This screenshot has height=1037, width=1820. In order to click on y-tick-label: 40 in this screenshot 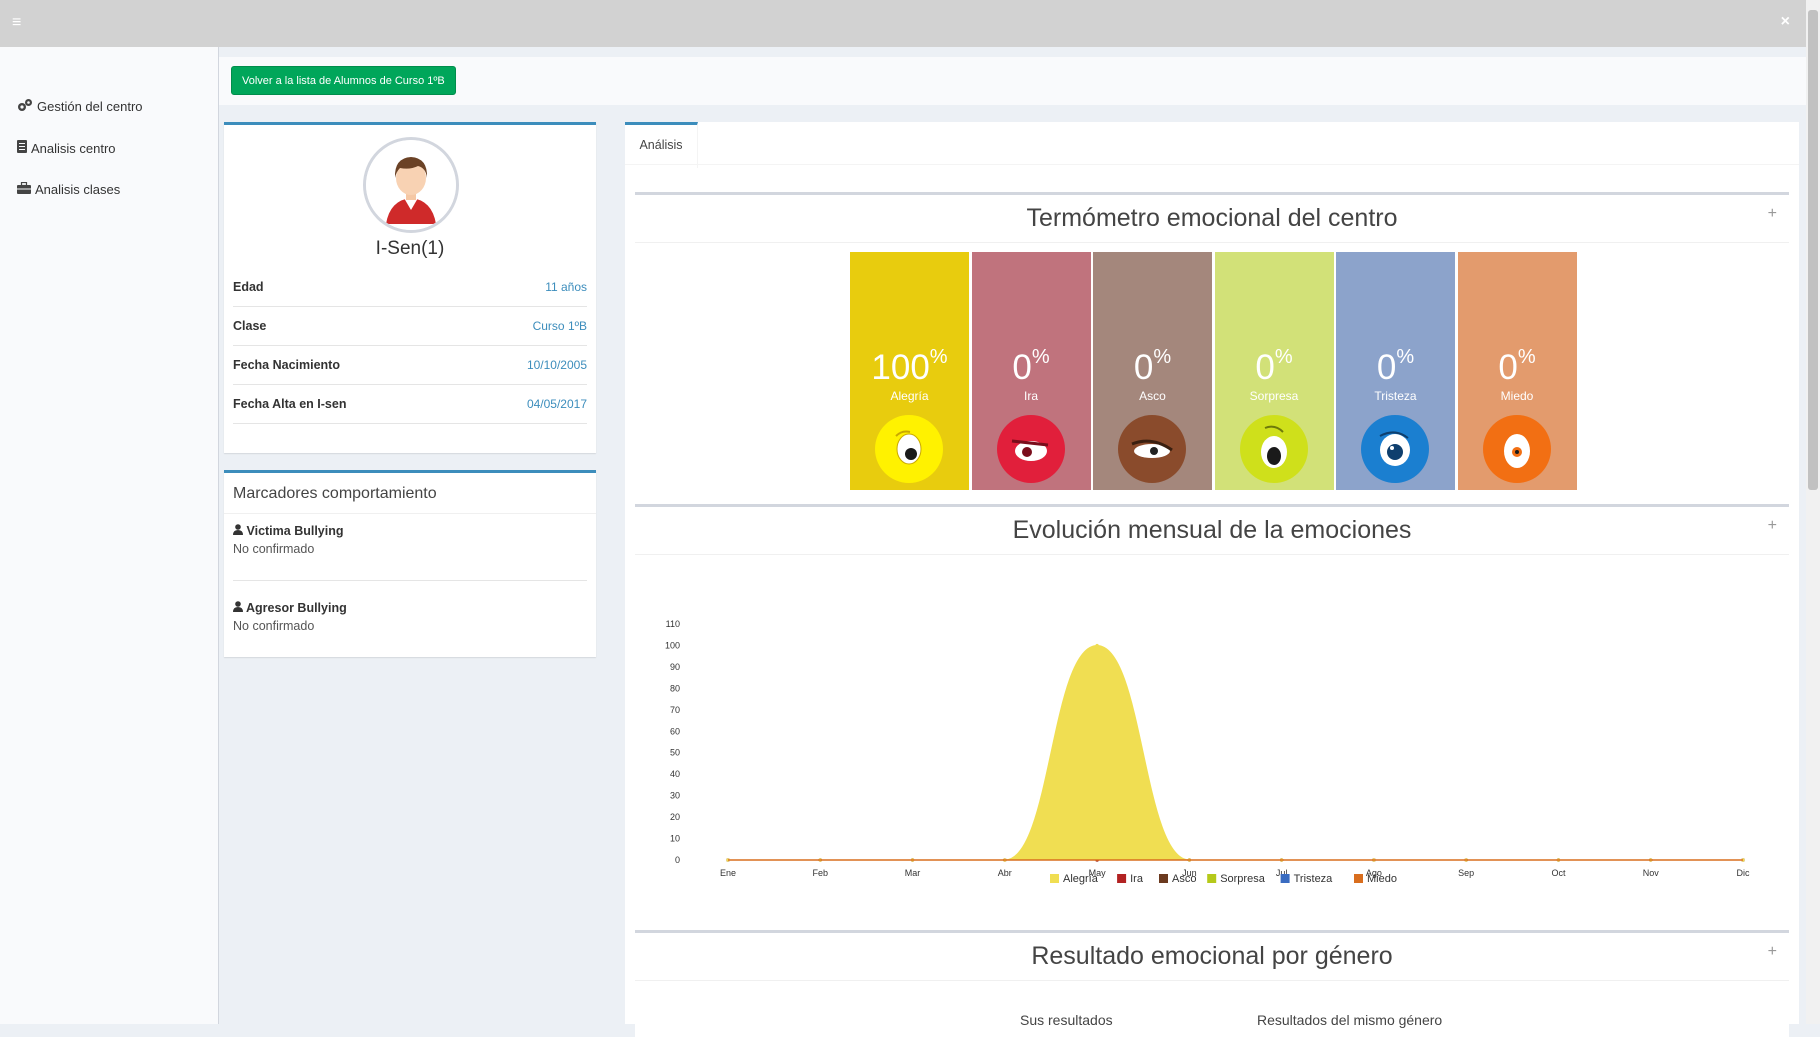, I will do `click(675, 774)`.